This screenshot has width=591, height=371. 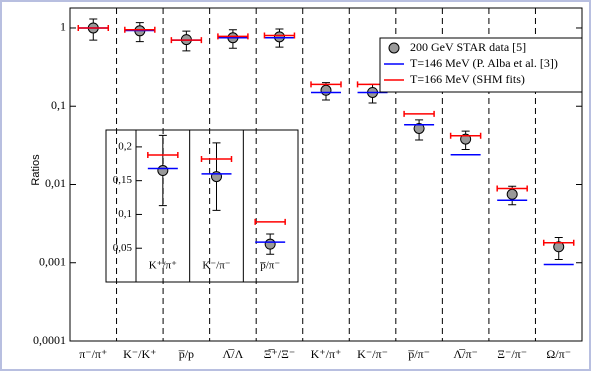 What do you see at coordinates (49, 340) in the screenshot?
I see `y-tick-label: 0,0001` at bounding box center [49, 340].